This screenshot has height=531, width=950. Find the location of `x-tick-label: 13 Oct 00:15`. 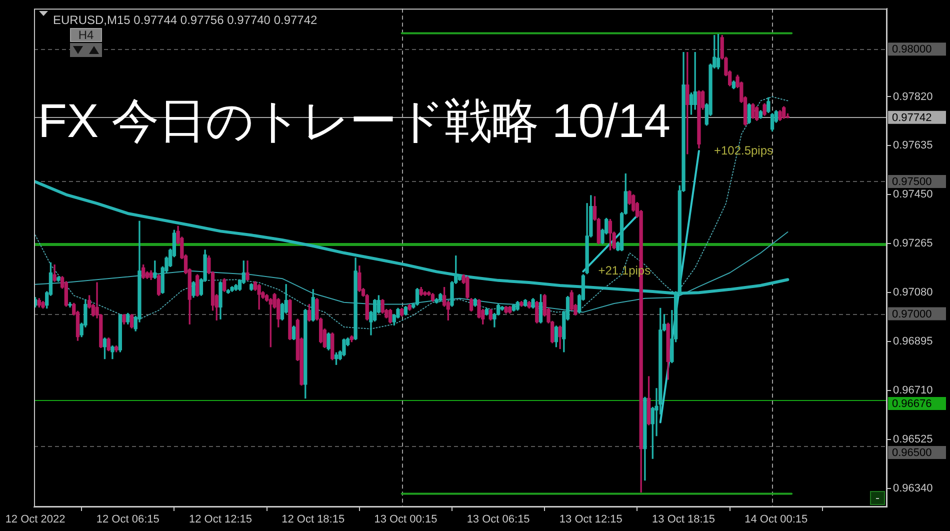

x-tick-label: 13 Oct 00:15 is located at coordinates (406, 520).